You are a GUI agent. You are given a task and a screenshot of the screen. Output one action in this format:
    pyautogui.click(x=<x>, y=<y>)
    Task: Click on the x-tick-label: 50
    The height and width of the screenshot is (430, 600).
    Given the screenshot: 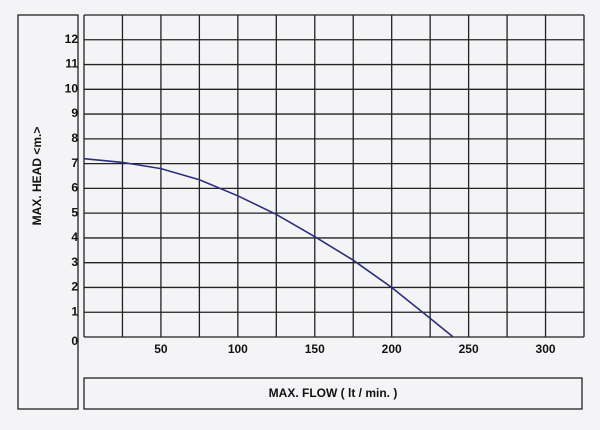 What is the action you would take?
    pyautogui.click(x=161, y=349)
    